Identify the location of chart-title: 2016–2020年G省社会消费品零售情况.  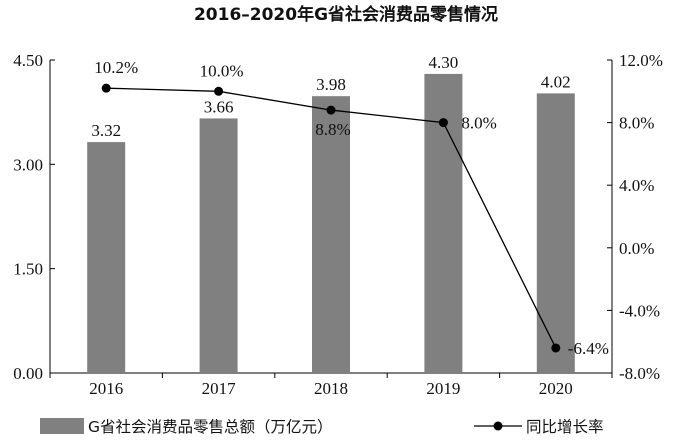
(346, 14).